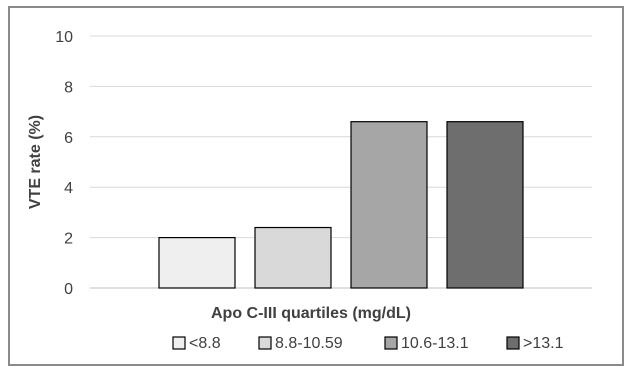  I want to click on legend-label: <8.8, so click(205, 343).